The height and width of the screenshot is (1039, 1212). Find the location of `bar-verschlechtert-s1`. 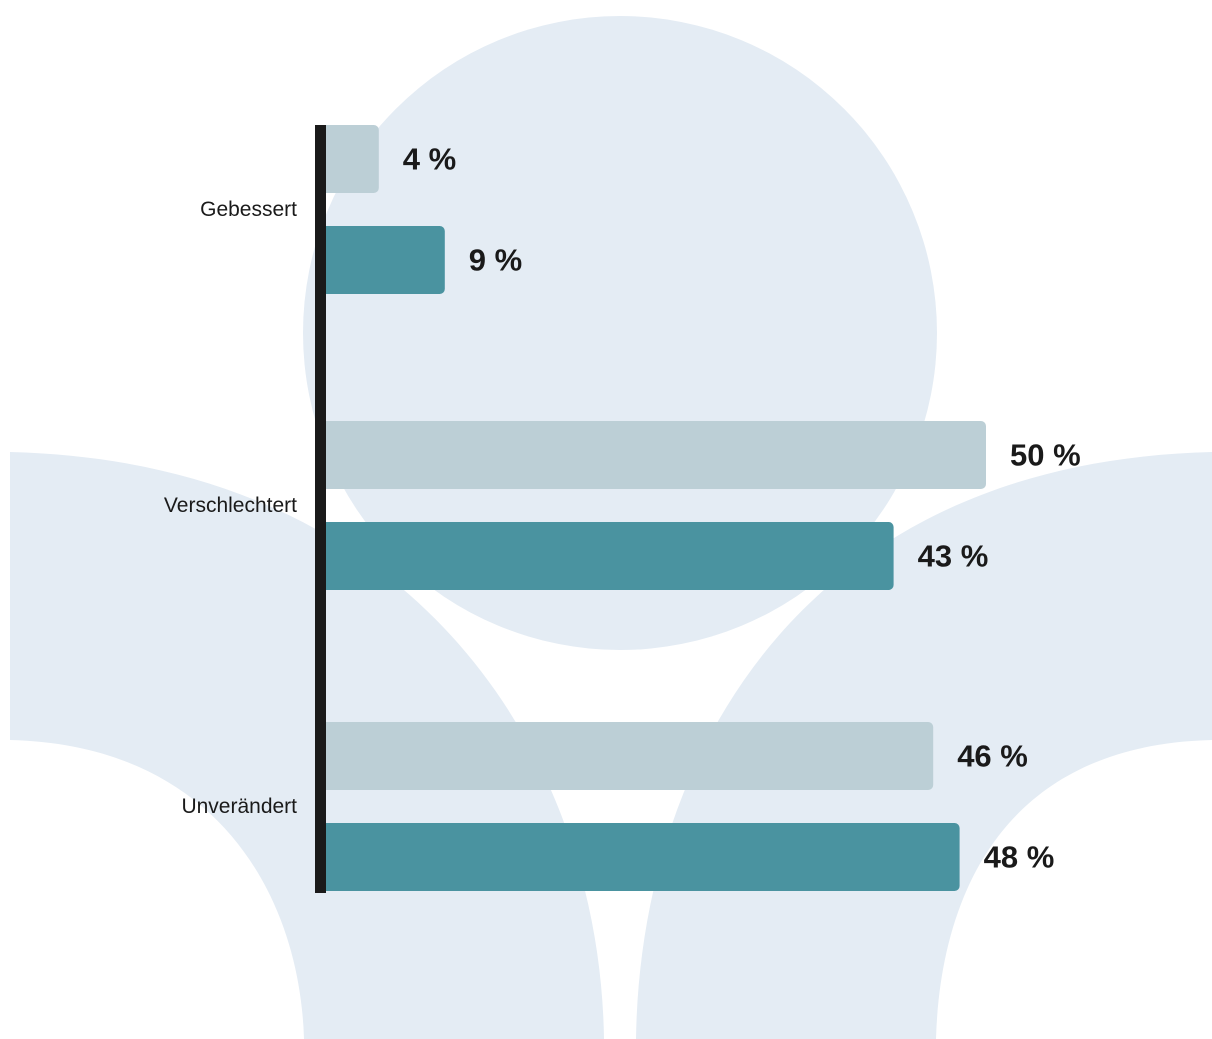

bar-verschlechtert-s1 is located at coordinates (653, 455).